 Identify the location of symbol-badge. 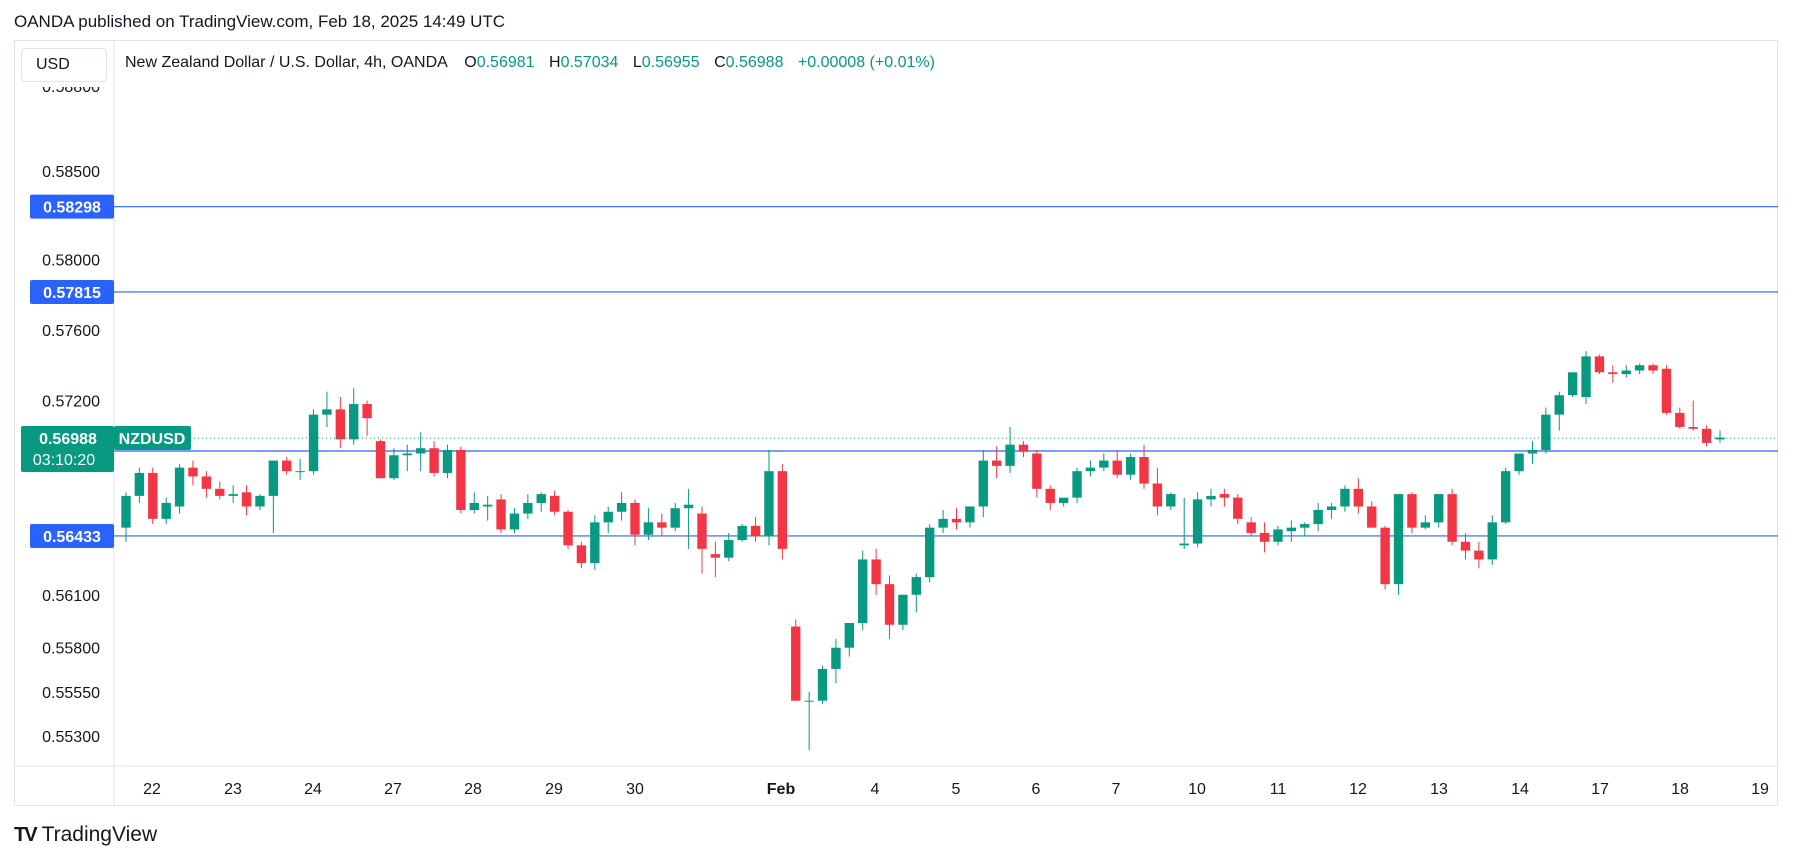
(152, 437).